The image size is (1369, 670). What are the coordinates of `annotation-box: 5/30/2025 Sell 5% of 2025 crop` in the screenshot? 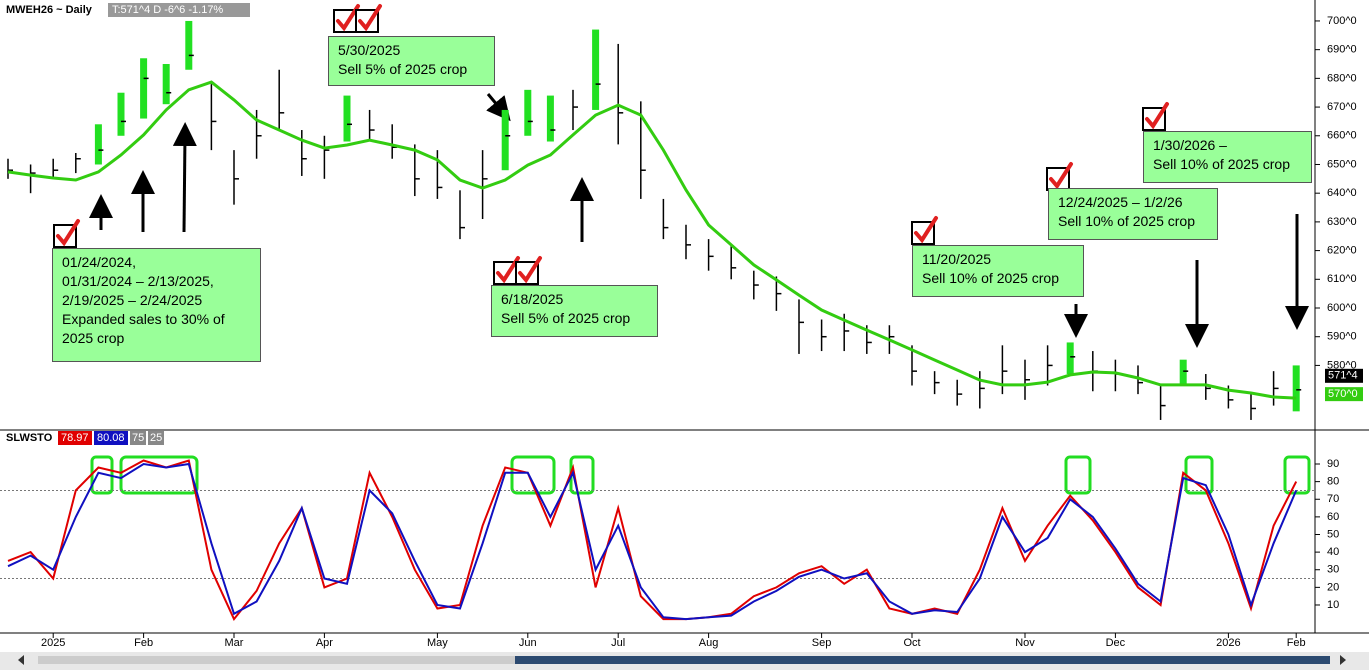 It's located at (411, 61).